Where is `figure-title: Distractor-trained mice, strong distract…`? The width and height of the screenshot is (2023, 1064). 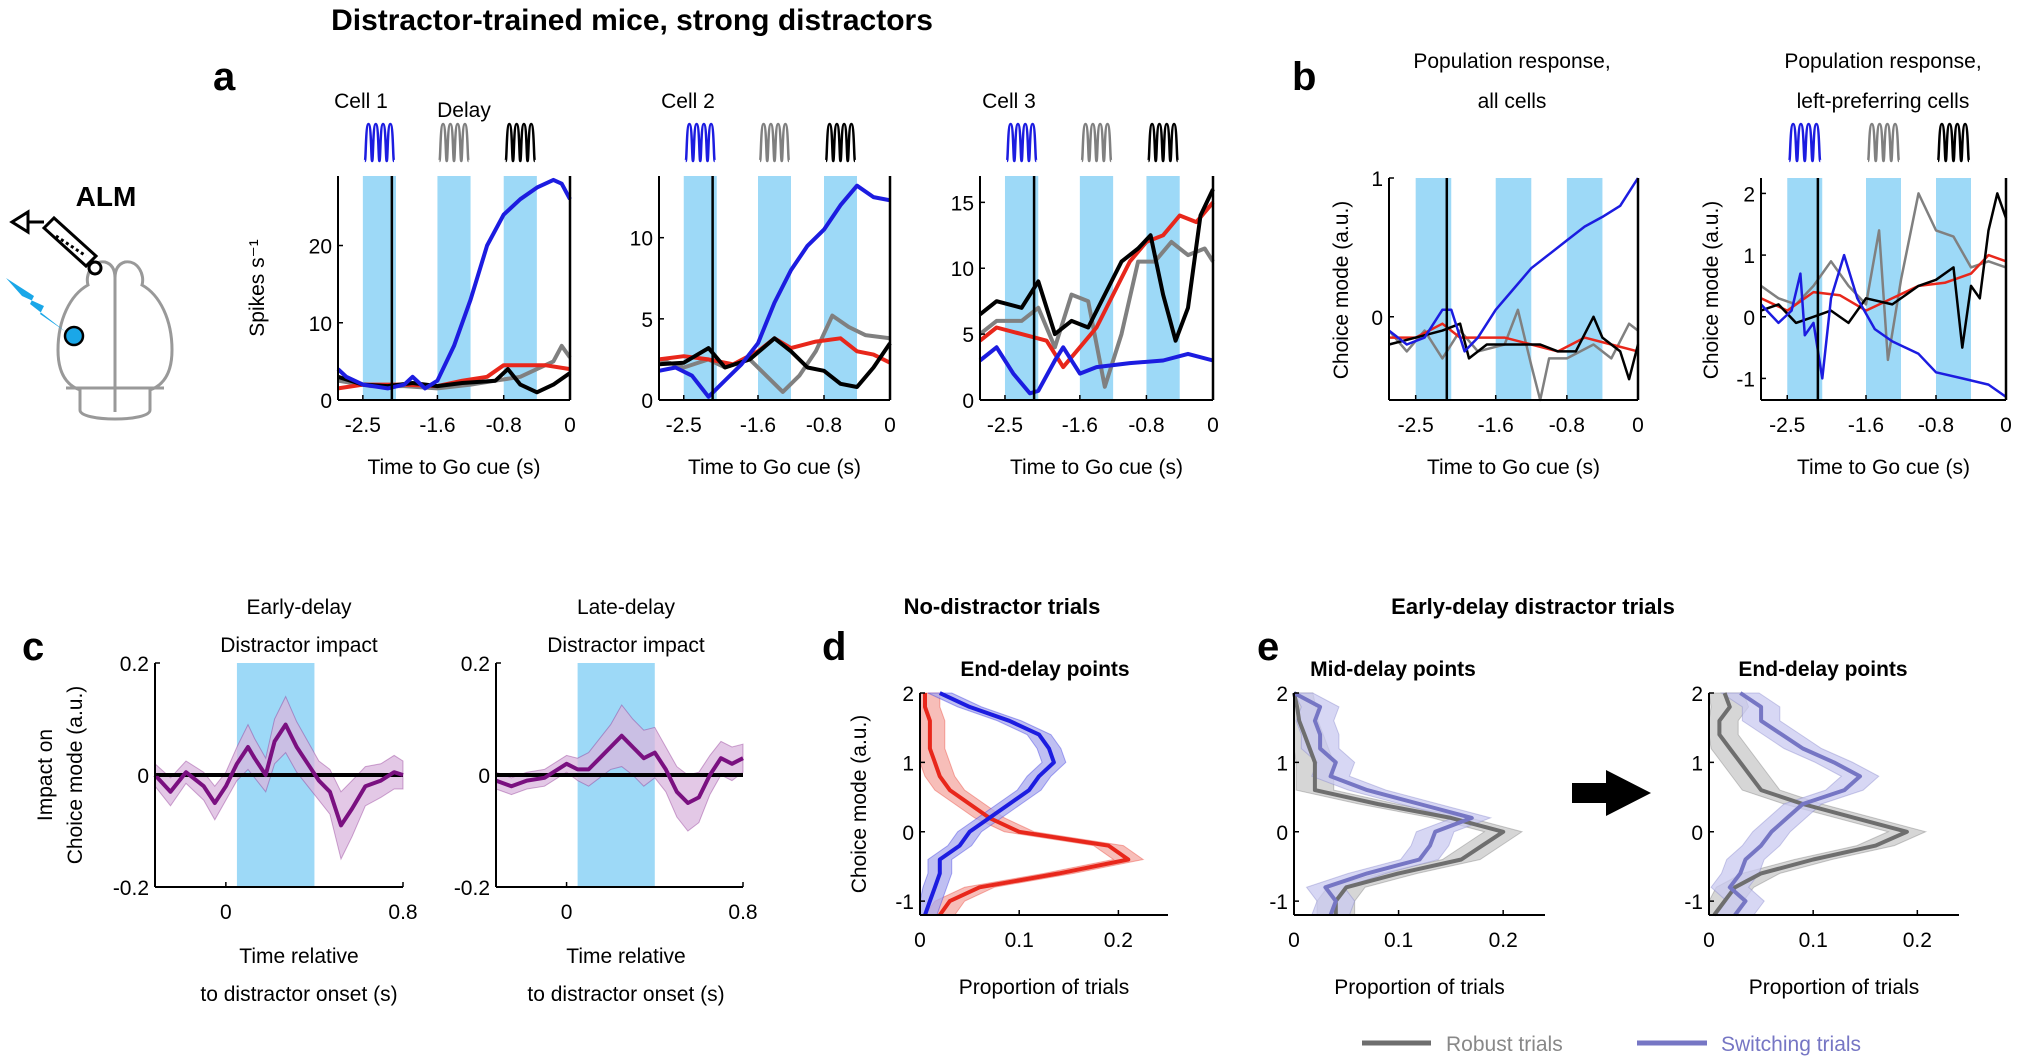
figure-title: Distractor-trained mice, strong distract… is located at coordinates (632, 20).